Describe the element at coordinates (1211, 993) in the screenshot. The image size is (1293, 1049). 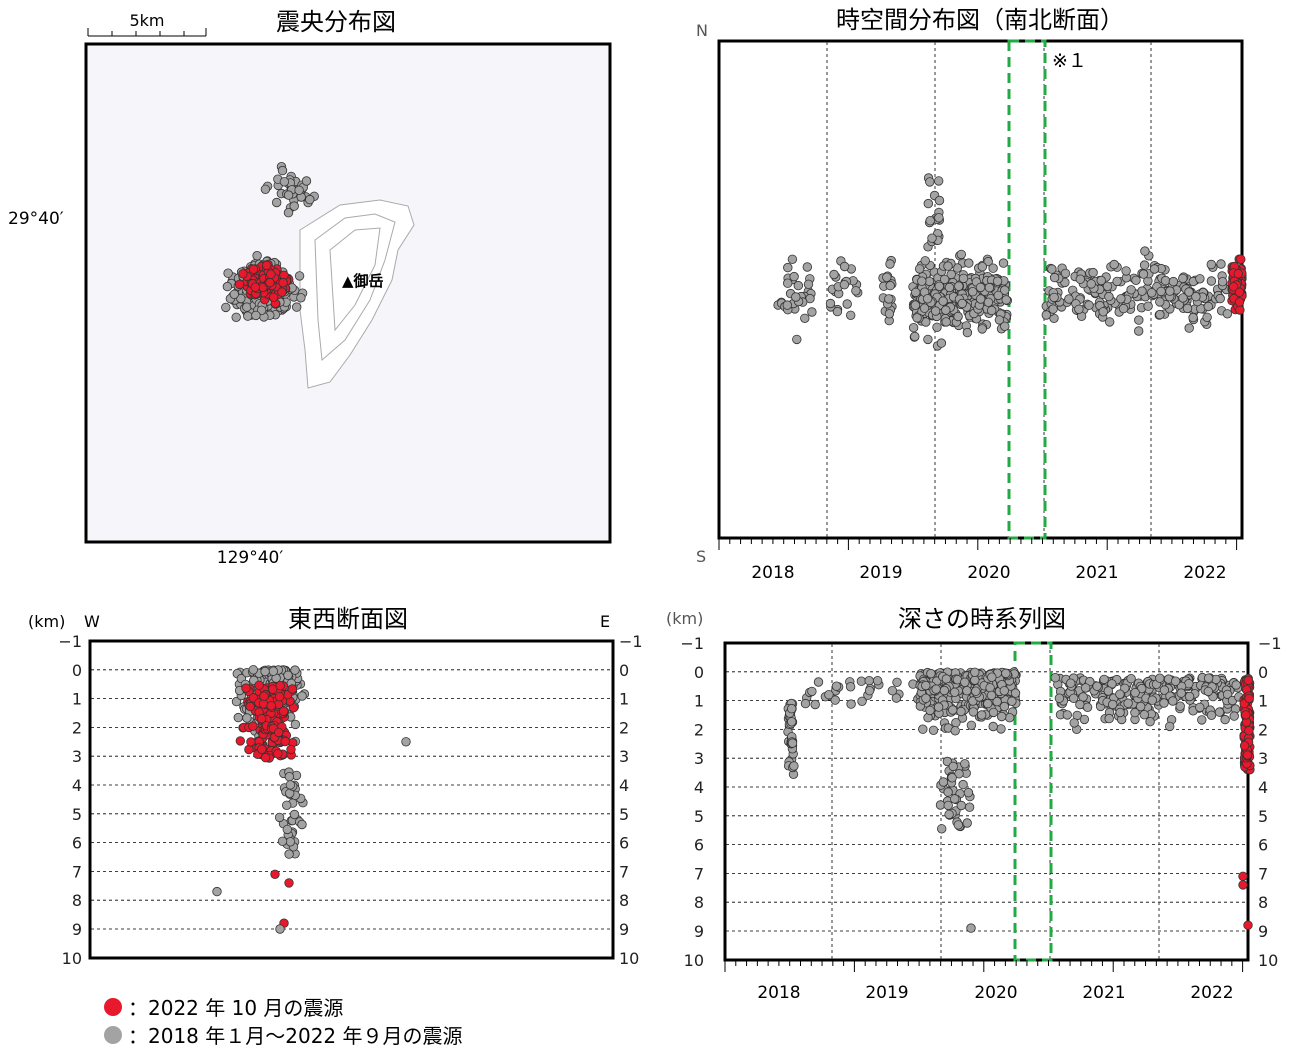
I see `depth-year-2022: 2022` at that location.